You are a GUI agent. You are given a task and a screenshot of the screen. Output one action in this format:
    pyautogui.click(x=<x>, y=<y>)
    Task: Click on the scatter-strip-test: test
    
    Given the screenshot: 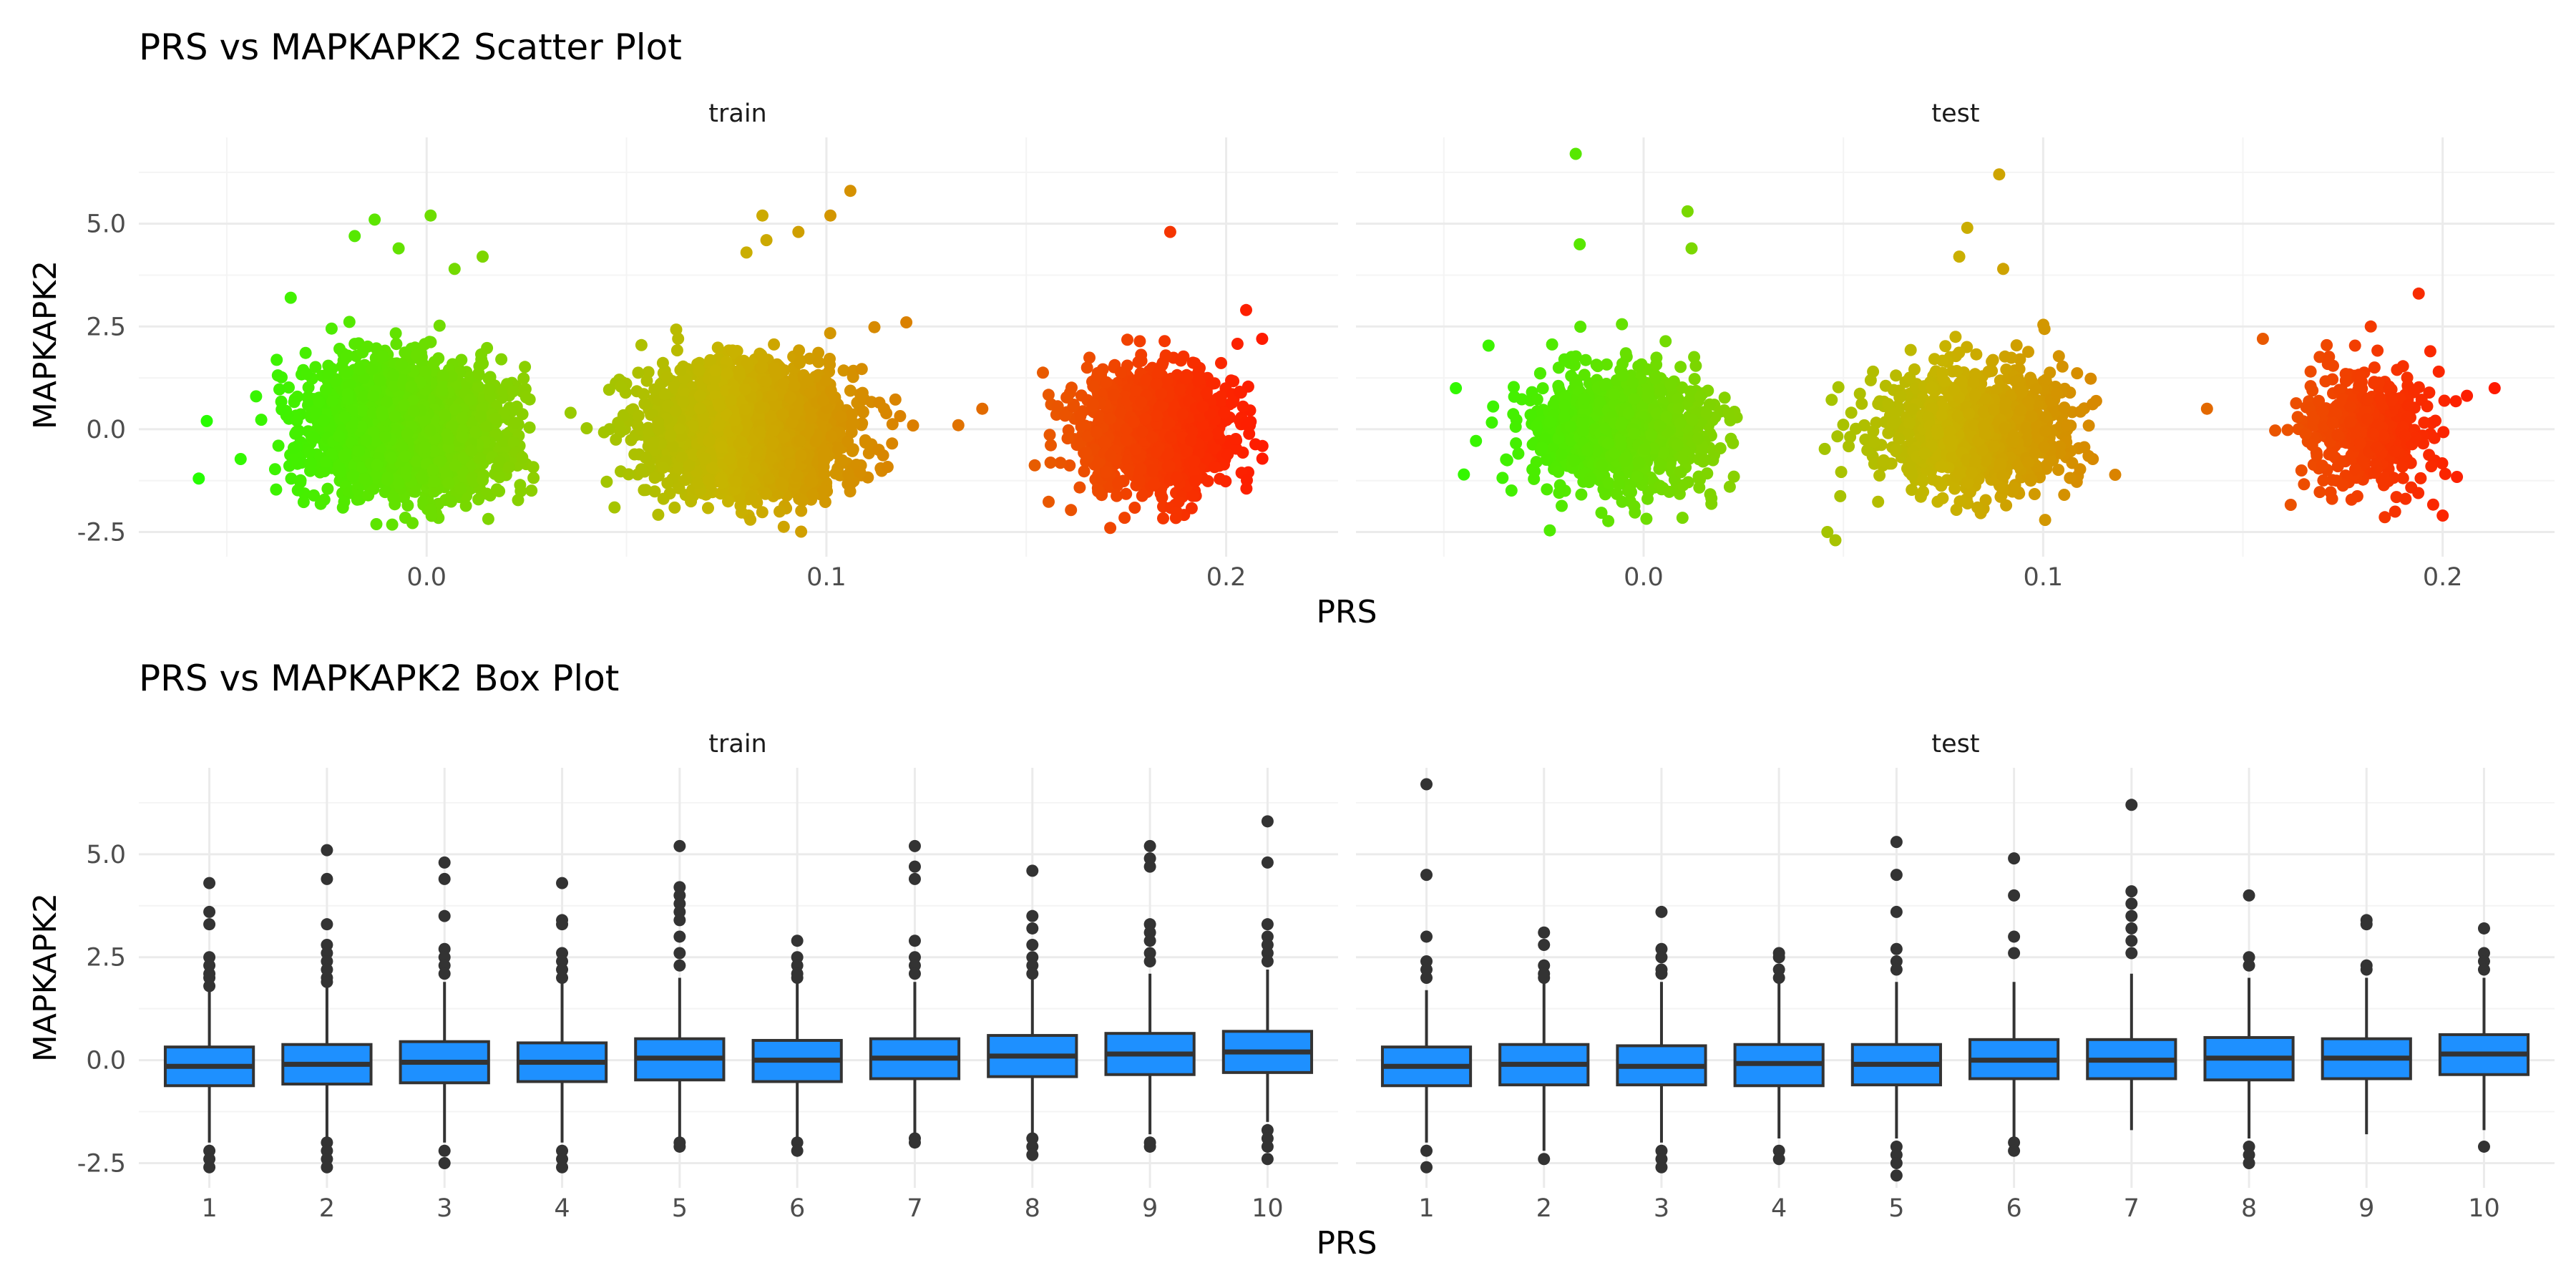 What is the action you would take?
    pyautogui.click(x=1955, y=113)
    